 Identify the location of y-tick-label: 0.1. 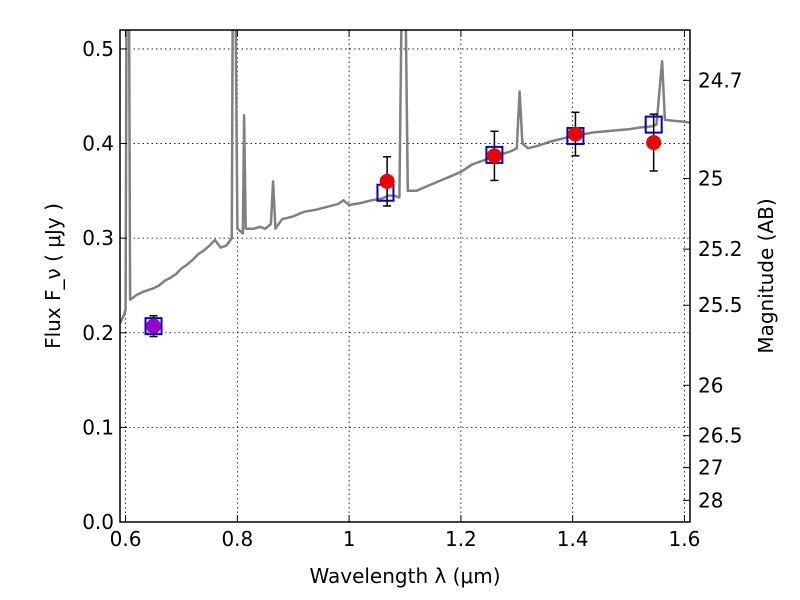
(98, 427).